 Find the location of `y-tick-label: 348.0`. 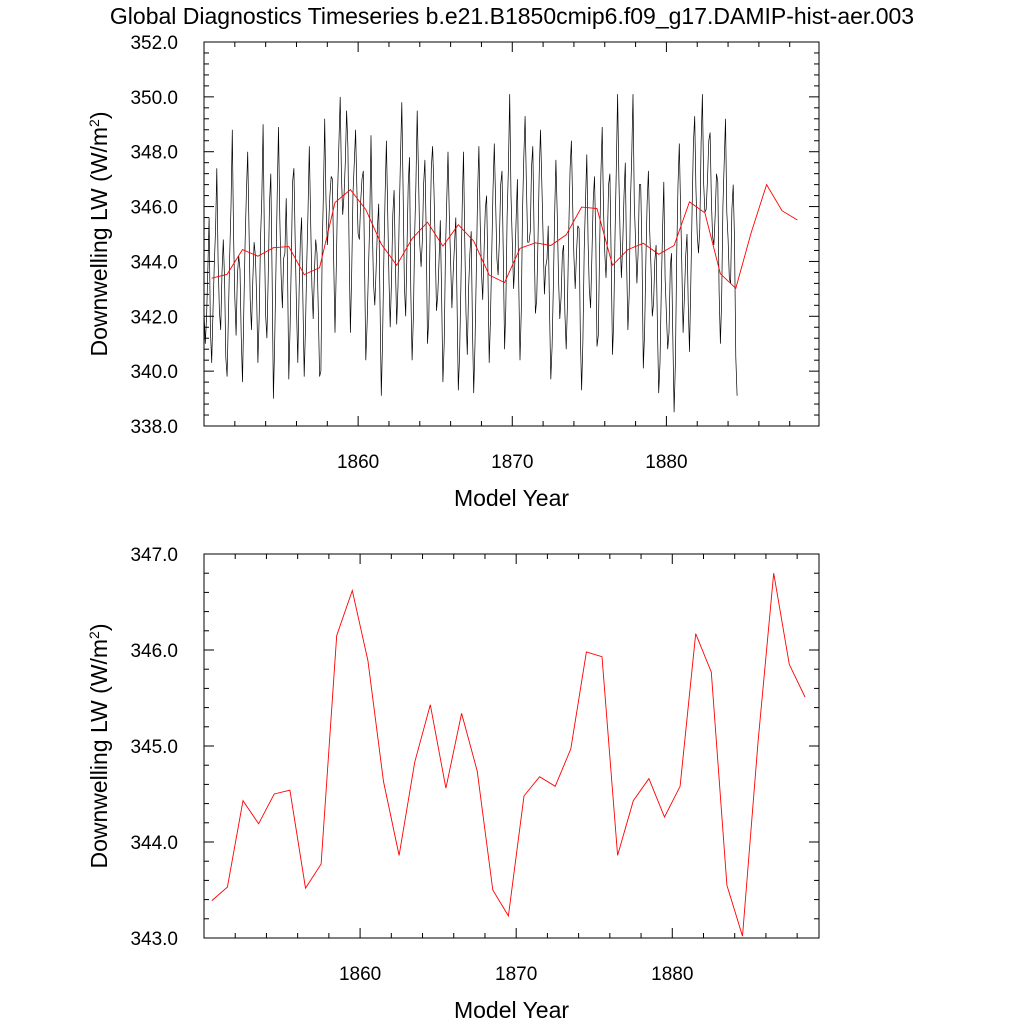

y-tick-label: 348.0 is located at coordinates (154, 153).